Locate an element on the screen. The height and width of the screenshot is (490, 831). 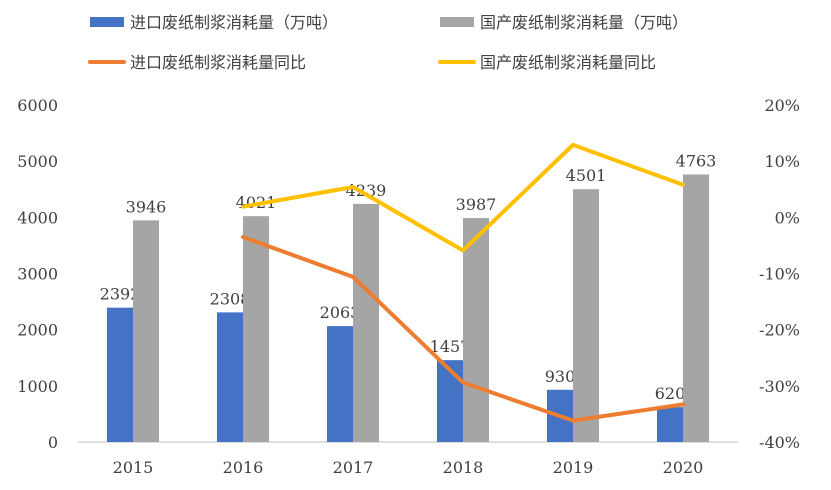
line-domestic-yoy is located at coordinates (463, 197).